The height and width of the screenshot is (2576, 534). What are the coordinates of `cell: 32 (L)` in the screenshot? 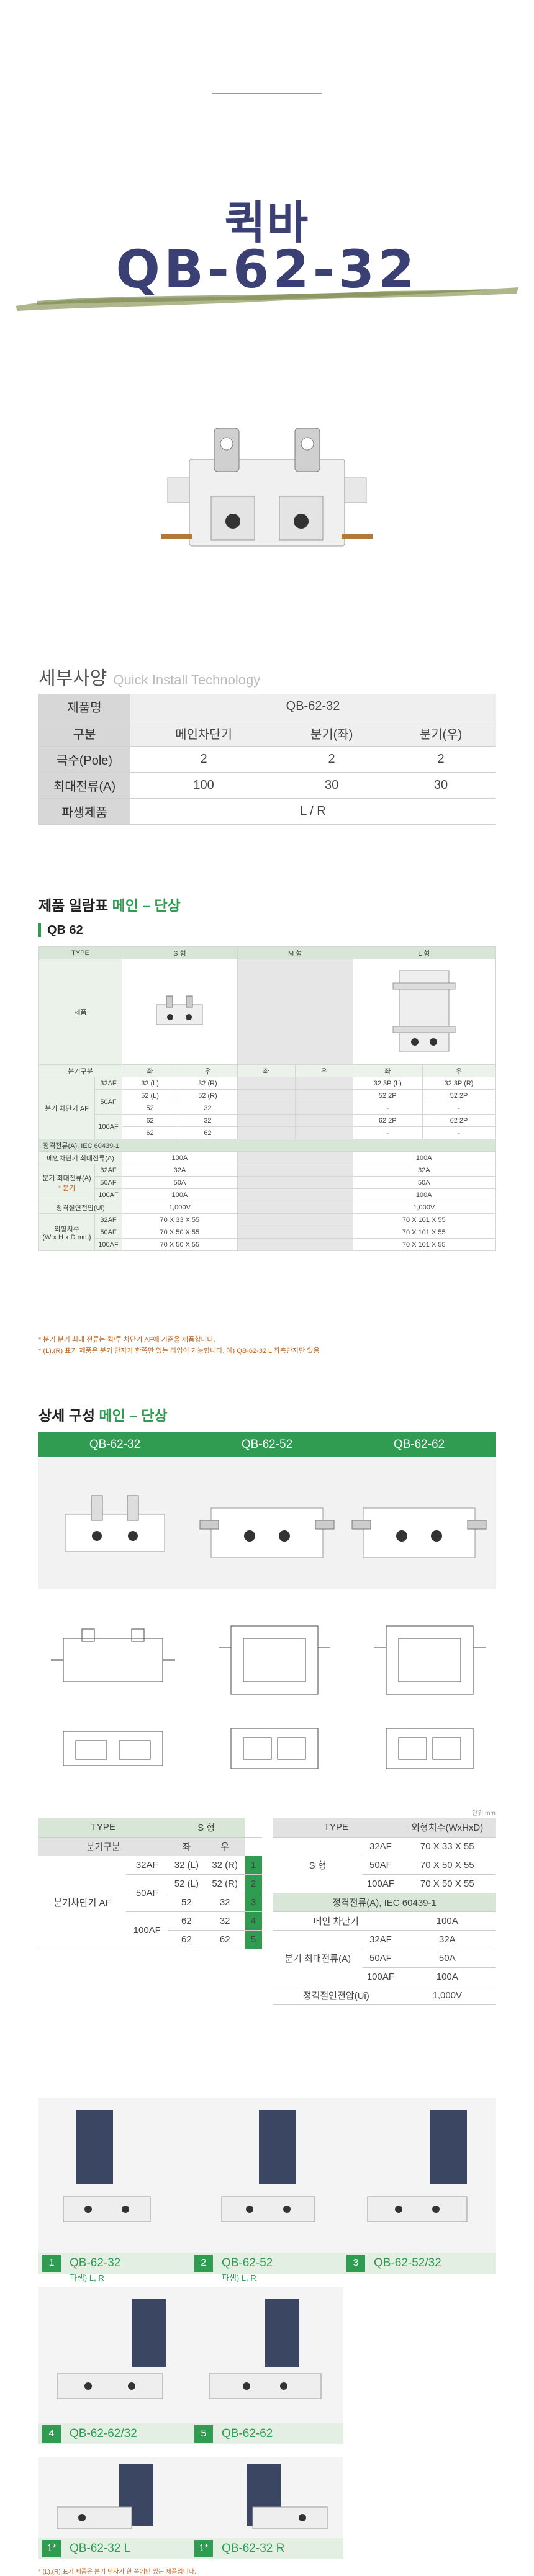 It's located at (187, 1866).